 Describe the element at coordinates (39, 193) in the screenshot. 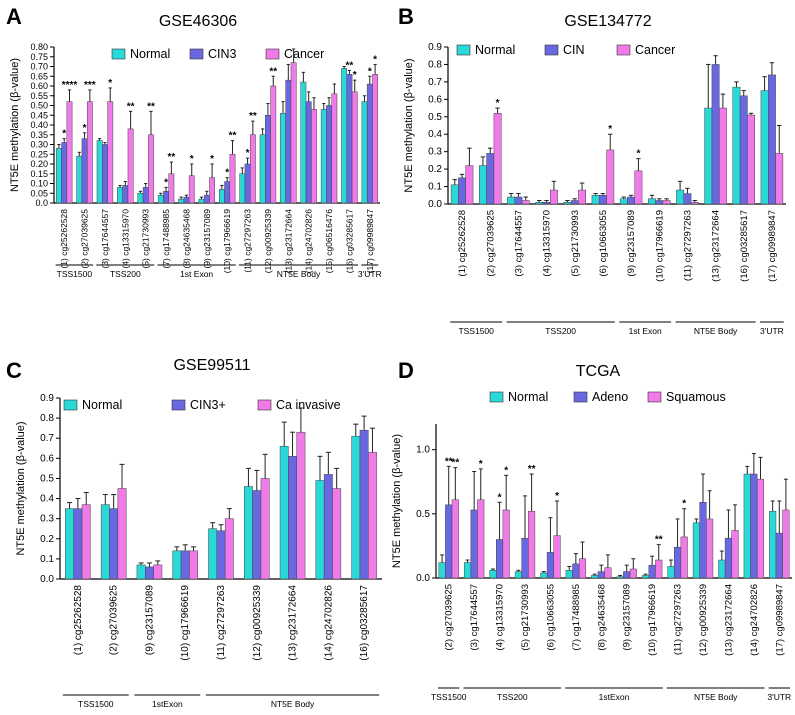

I see `y-tick-label: 0.05` at that location.